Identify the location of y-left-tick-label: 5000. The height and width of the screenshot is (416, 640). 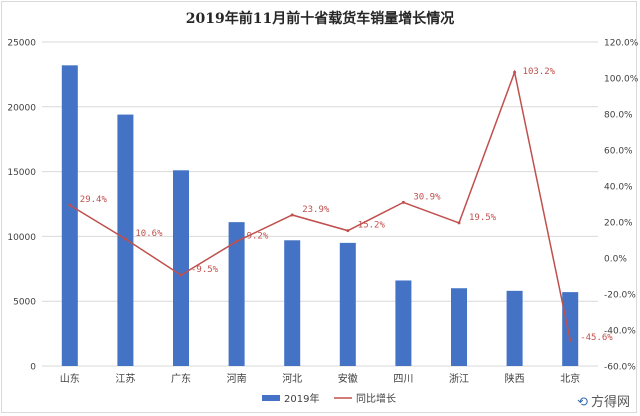
(24, 303).